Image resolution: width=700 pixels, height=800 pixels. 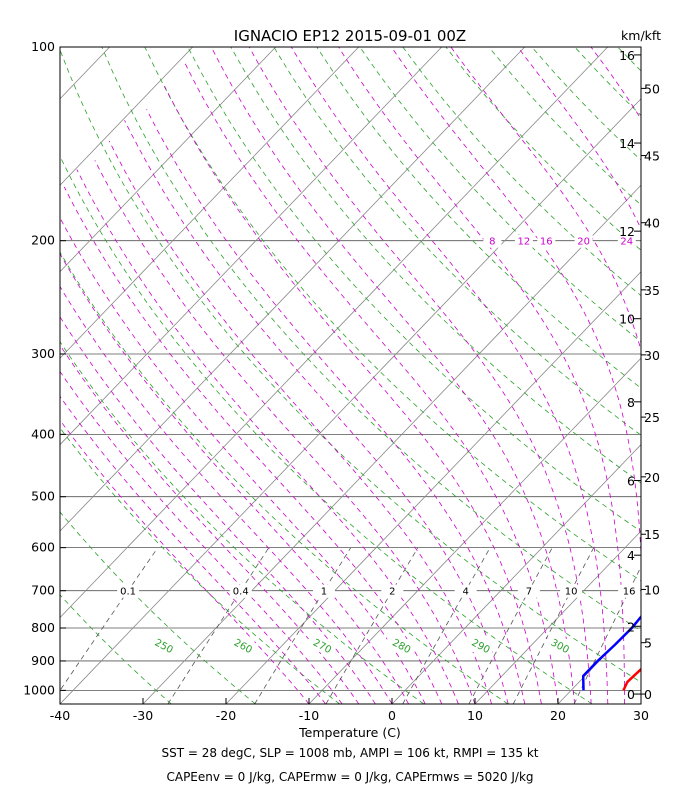 I want to click on kft-tick-label: 25, so click(x=652, y=417).